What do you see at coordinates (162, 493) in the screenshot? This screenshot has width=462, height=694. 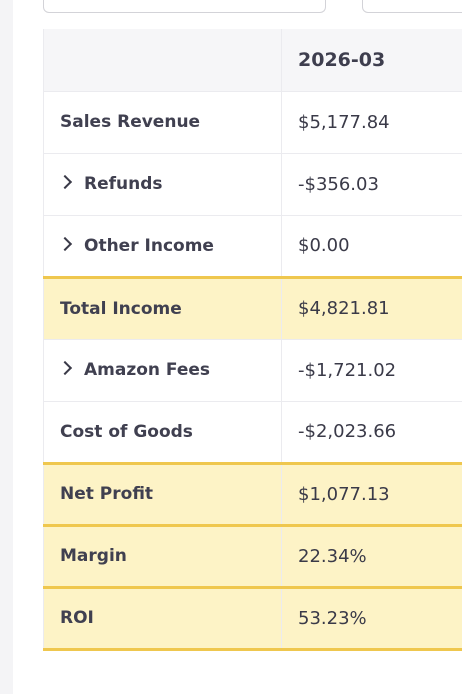 I see `row-label: Net Profit` at bounding box center [162, 493].